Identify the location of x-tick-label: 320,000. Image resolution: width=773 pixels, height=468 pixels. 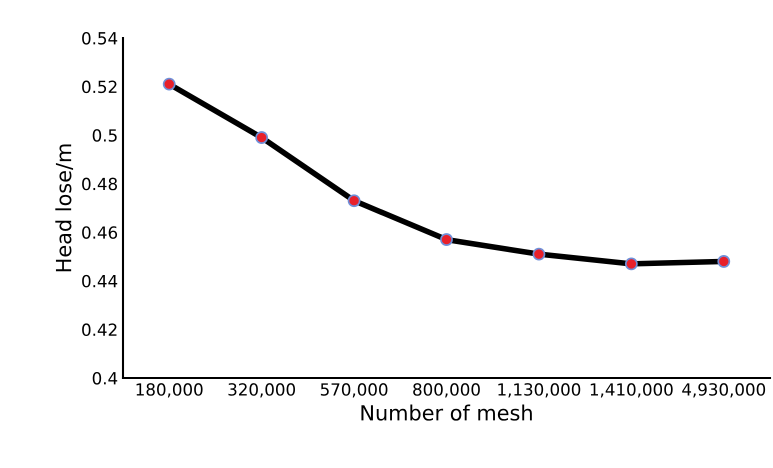
(261, 390).